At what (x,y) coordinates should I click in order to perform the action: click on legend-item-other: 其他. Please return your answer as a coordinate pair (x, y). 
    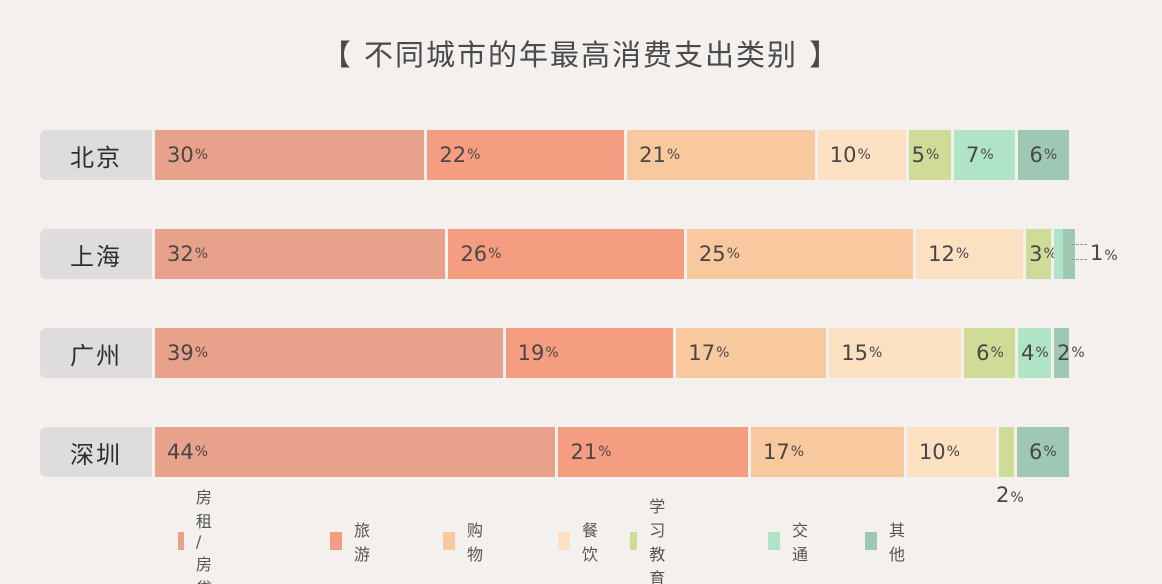
    Looking at the image, I should click on (889, 542).